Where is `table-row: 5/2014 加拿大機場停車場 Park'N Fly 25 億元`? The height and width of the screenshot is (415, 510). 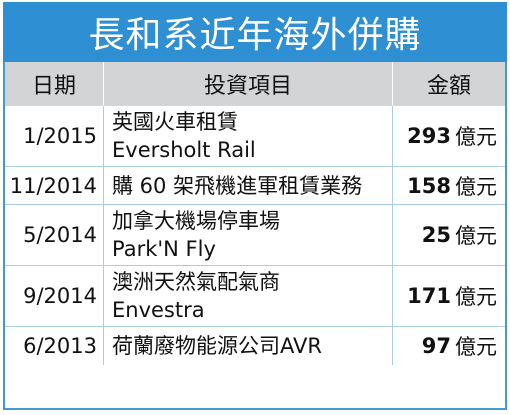 table-row: 5/2014 加拿大機場停車場 Park'N Fly 25 億元 is located at coordinates (255, 235).